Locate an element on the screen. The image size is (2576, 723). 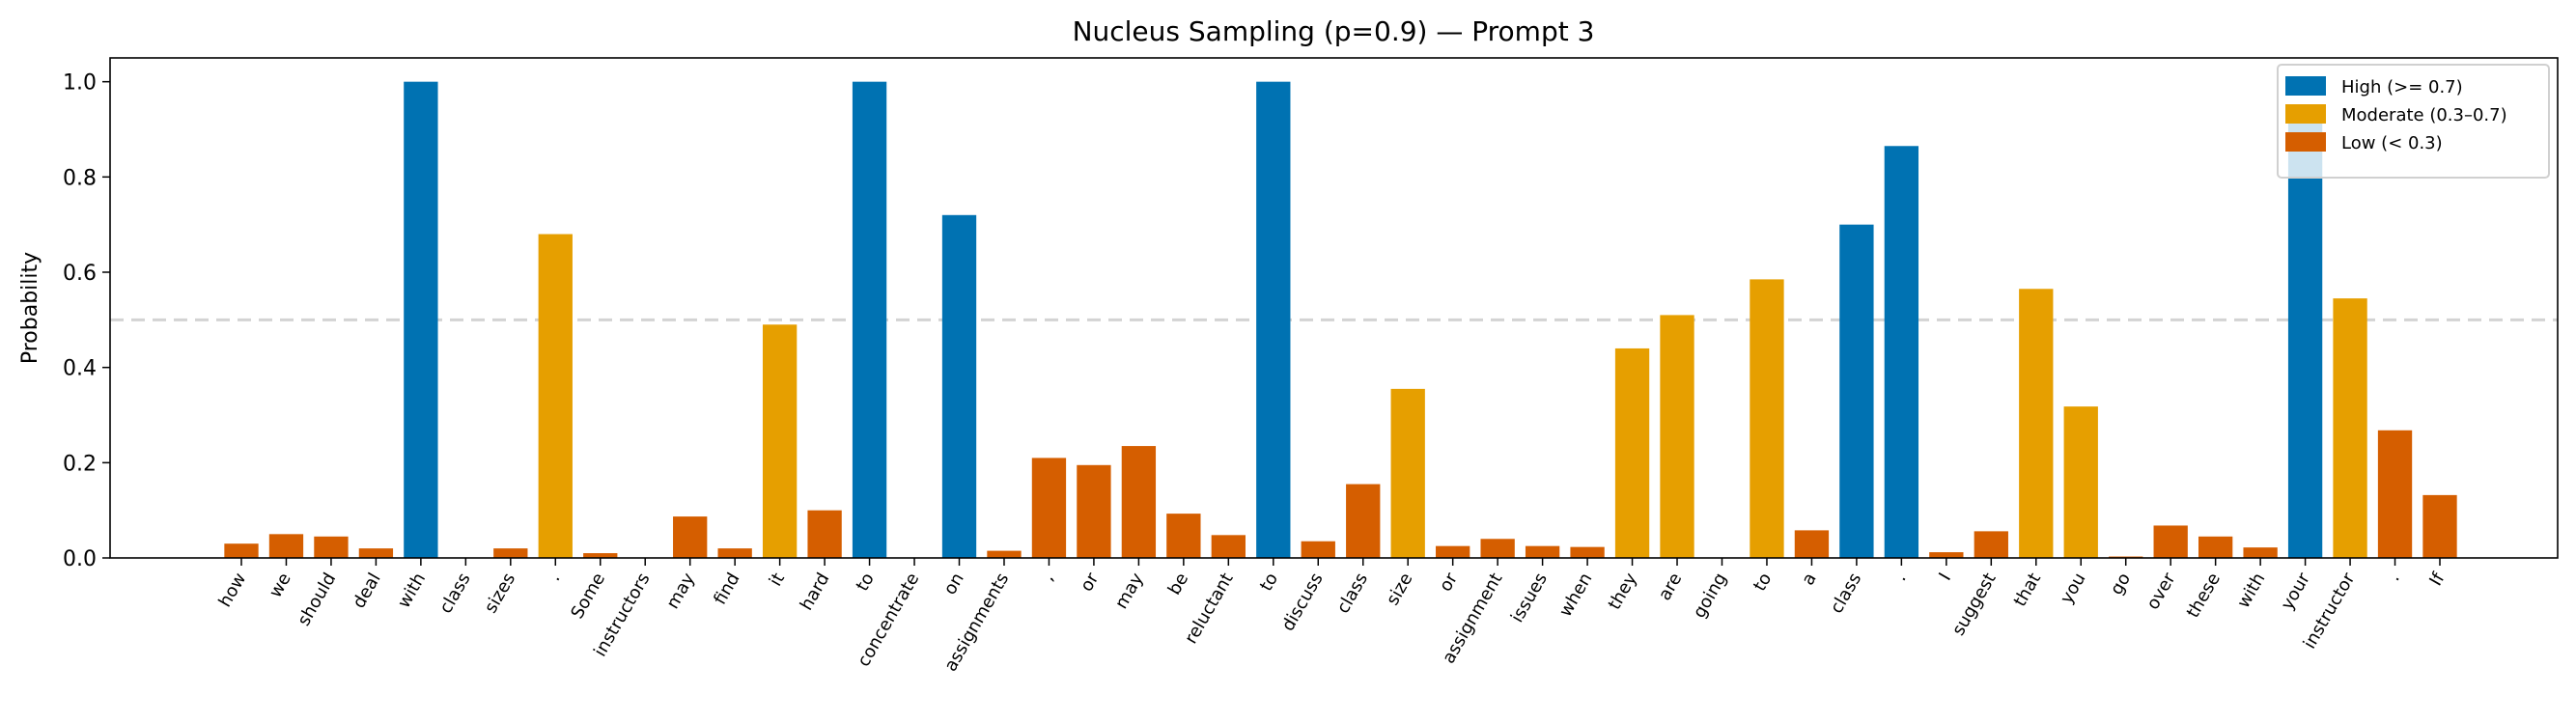
bar-hard is located at coordinates (825, 534).